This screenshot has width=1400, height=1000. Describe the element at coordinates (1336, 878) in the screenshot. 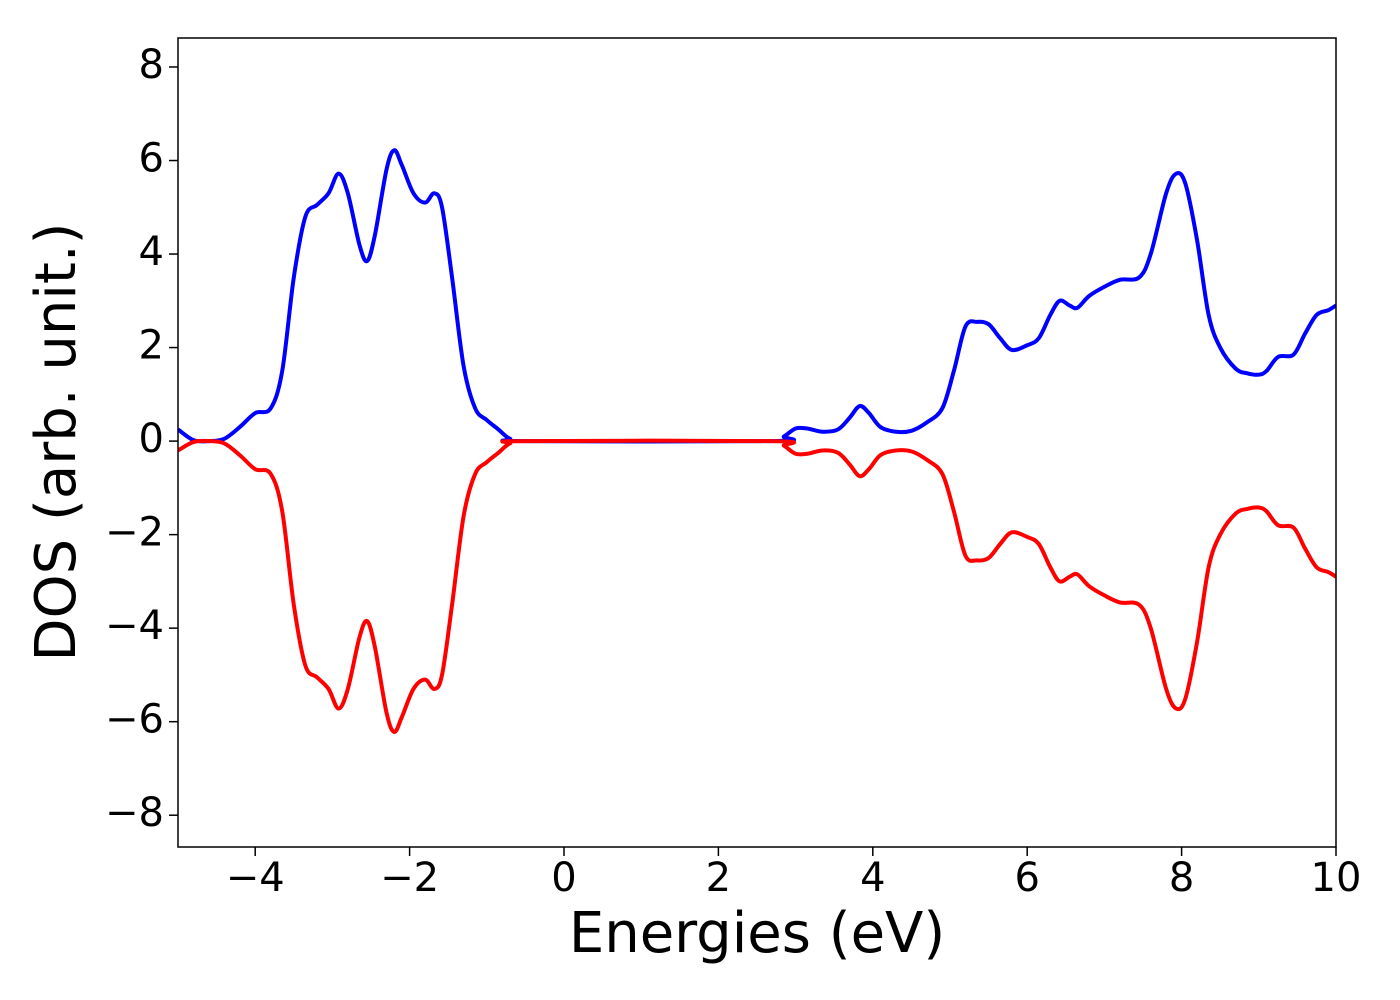

I see `x-tick-label: 10` at that location.